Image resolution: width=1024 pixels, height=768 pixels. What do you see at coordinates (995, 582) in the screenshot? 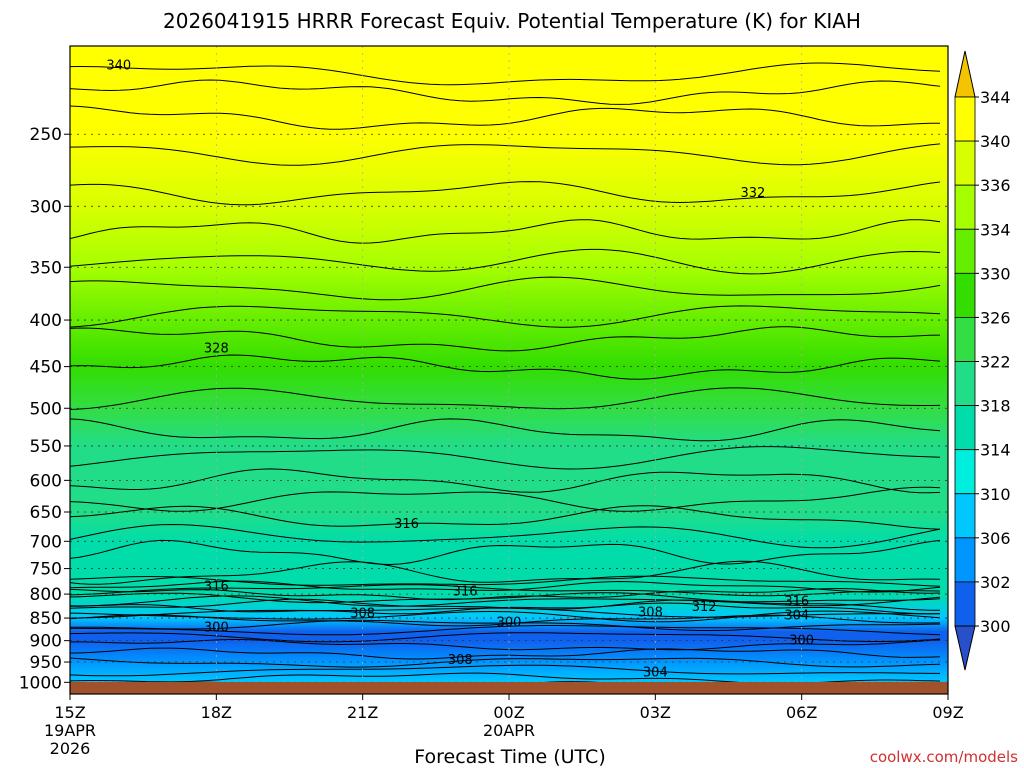
I see `colorbar-label: 302` at bounding box center [995, 582].